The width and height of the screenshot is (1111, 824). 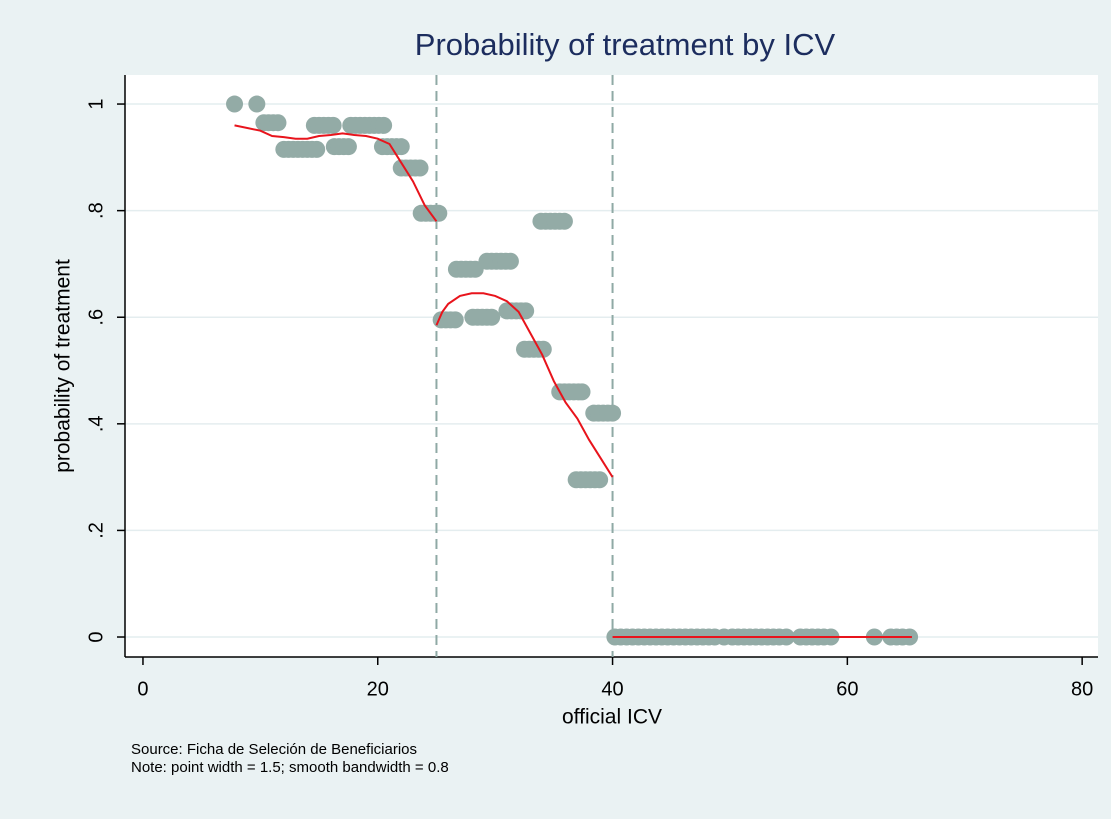 I want to click on y-tick-label: 0, so click(x=96, y=636).